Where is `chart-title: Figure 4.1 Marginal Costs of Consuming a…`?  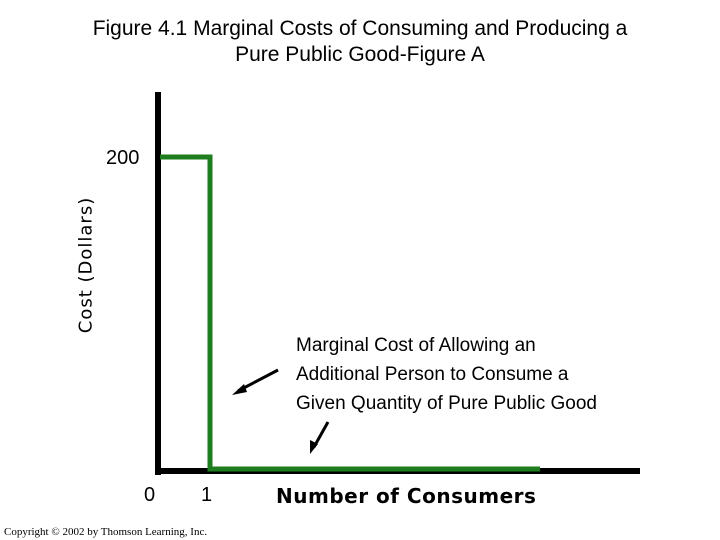 chart-title: Figure 4.1 Marginal Costs of Consuming a… is located at coordinates (360, 42).